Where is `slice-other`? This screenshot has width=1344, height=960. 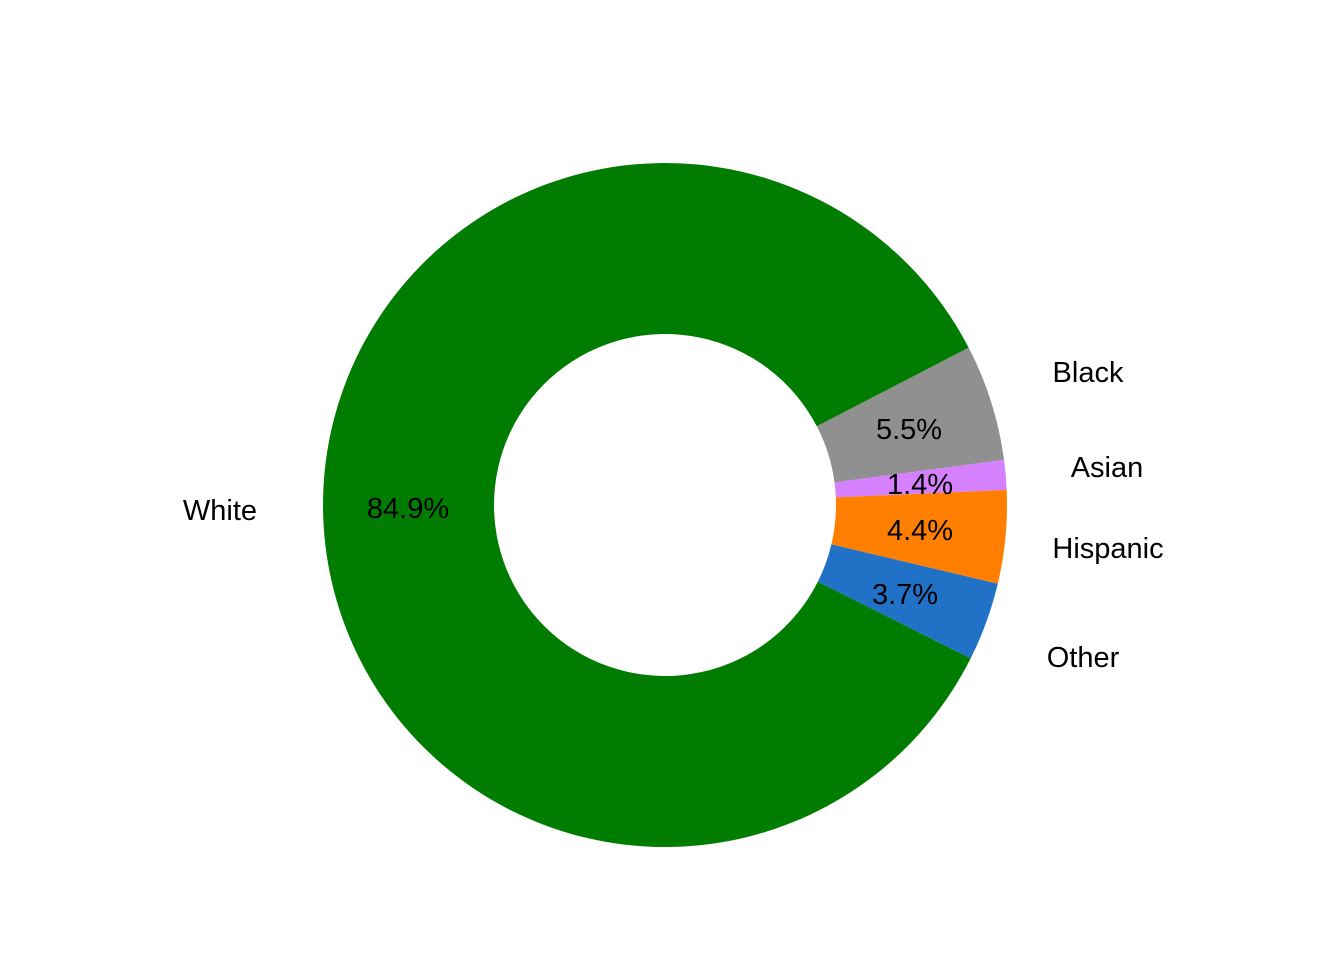 slice-other is located at coordinates (907, 601).